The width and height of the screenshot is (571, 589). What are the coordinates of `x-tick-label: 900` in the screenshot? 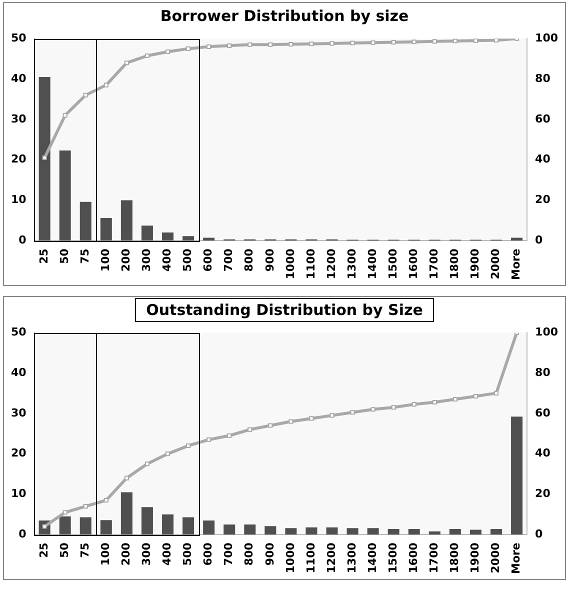 It's located at (269, 260).